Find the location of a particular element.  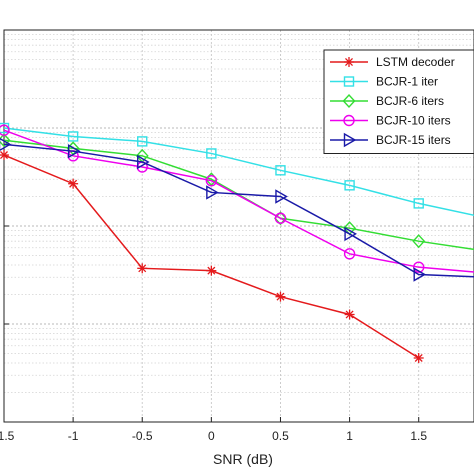

x-tick-labels: -1.5-1-0.500.511.52 is located at coordinates (213, 436).